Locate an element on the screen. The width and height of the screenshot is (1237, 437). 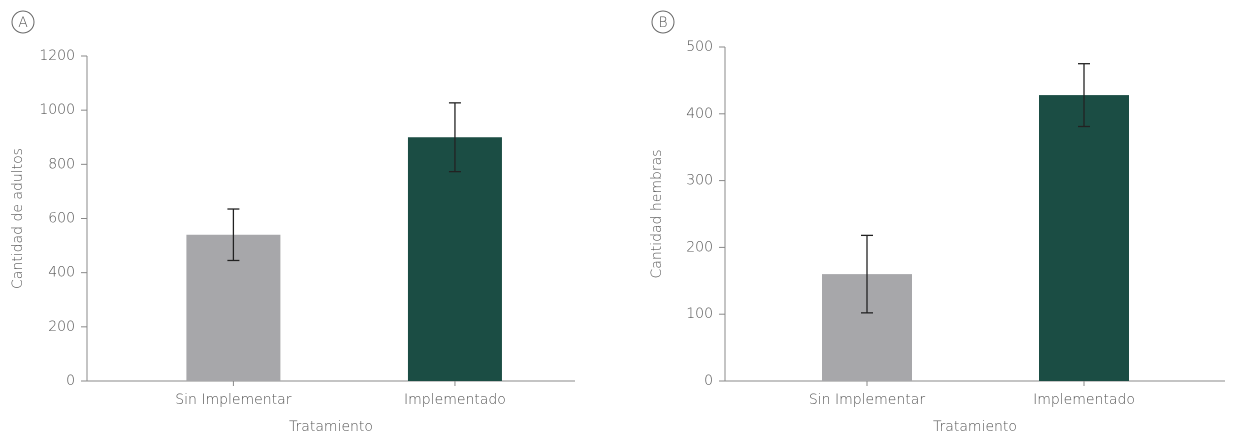
y-axis-title: Cantidad de adultos is located at coordinates (18, 218).